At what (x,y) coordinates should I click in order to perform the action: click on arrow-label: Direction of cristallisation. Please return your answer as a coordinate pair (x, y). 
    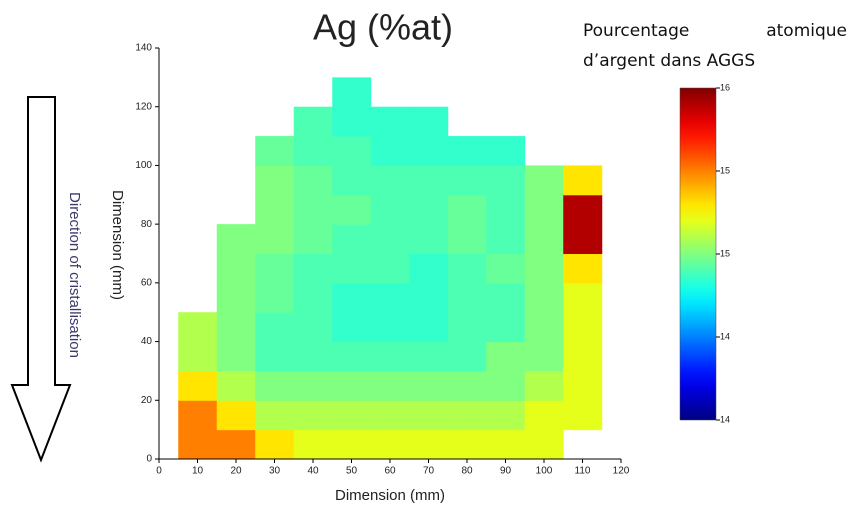
    Looking at the image, I should click on (74, 275).